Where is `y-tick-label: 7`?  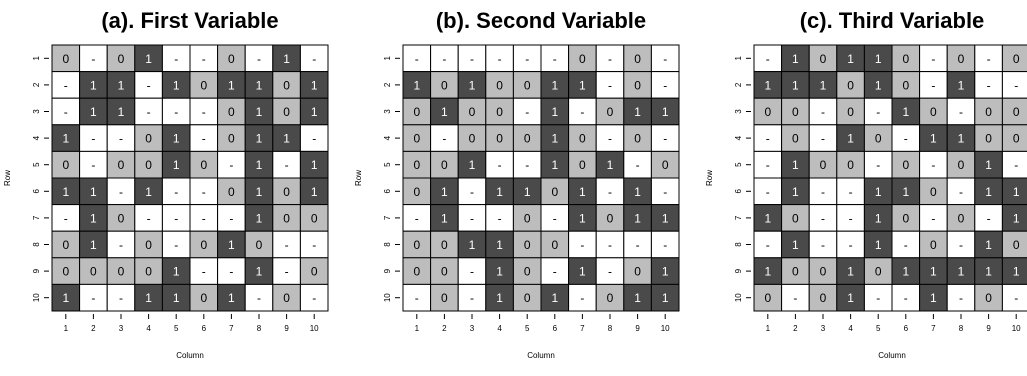 y-tick-label: 7 is located at coordinates (36, 217).